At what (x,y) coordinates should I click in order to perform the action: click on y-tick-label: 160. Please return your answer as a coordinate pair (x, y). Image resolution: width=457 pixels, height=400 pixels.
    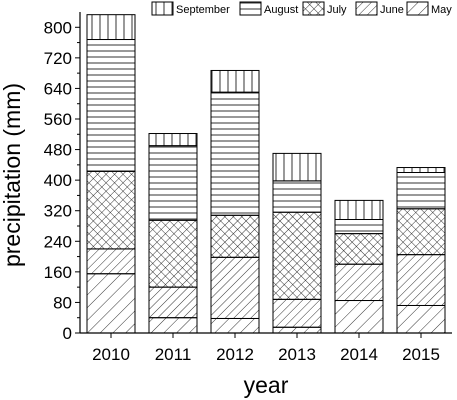
    Looking at the image, I should click on (58, 272).